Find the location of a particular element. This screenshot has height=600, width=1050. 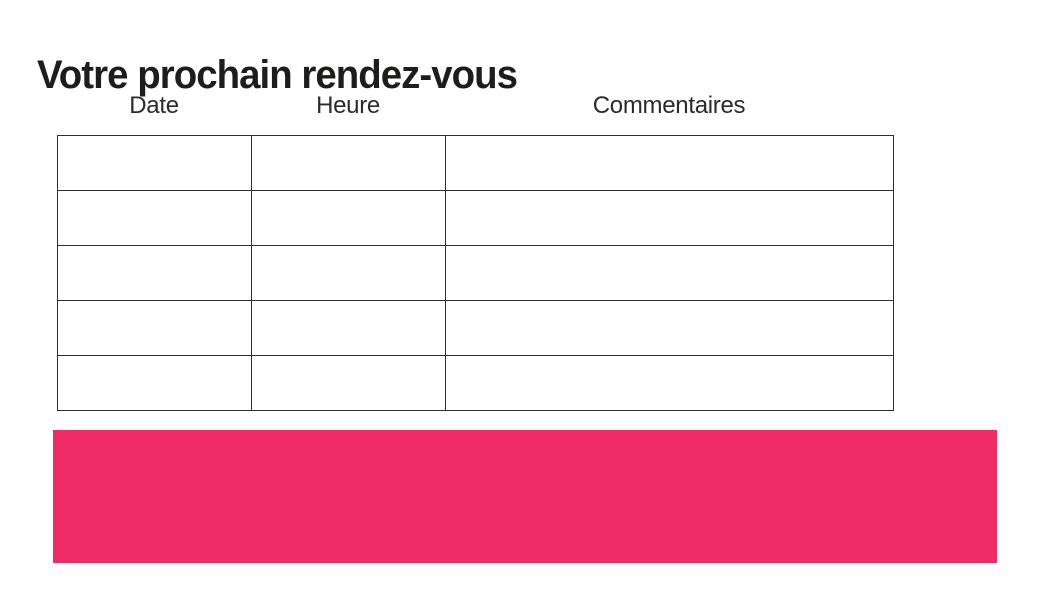

table-header-row: Date Heure Commentaires is located at coordinates (475, 108).